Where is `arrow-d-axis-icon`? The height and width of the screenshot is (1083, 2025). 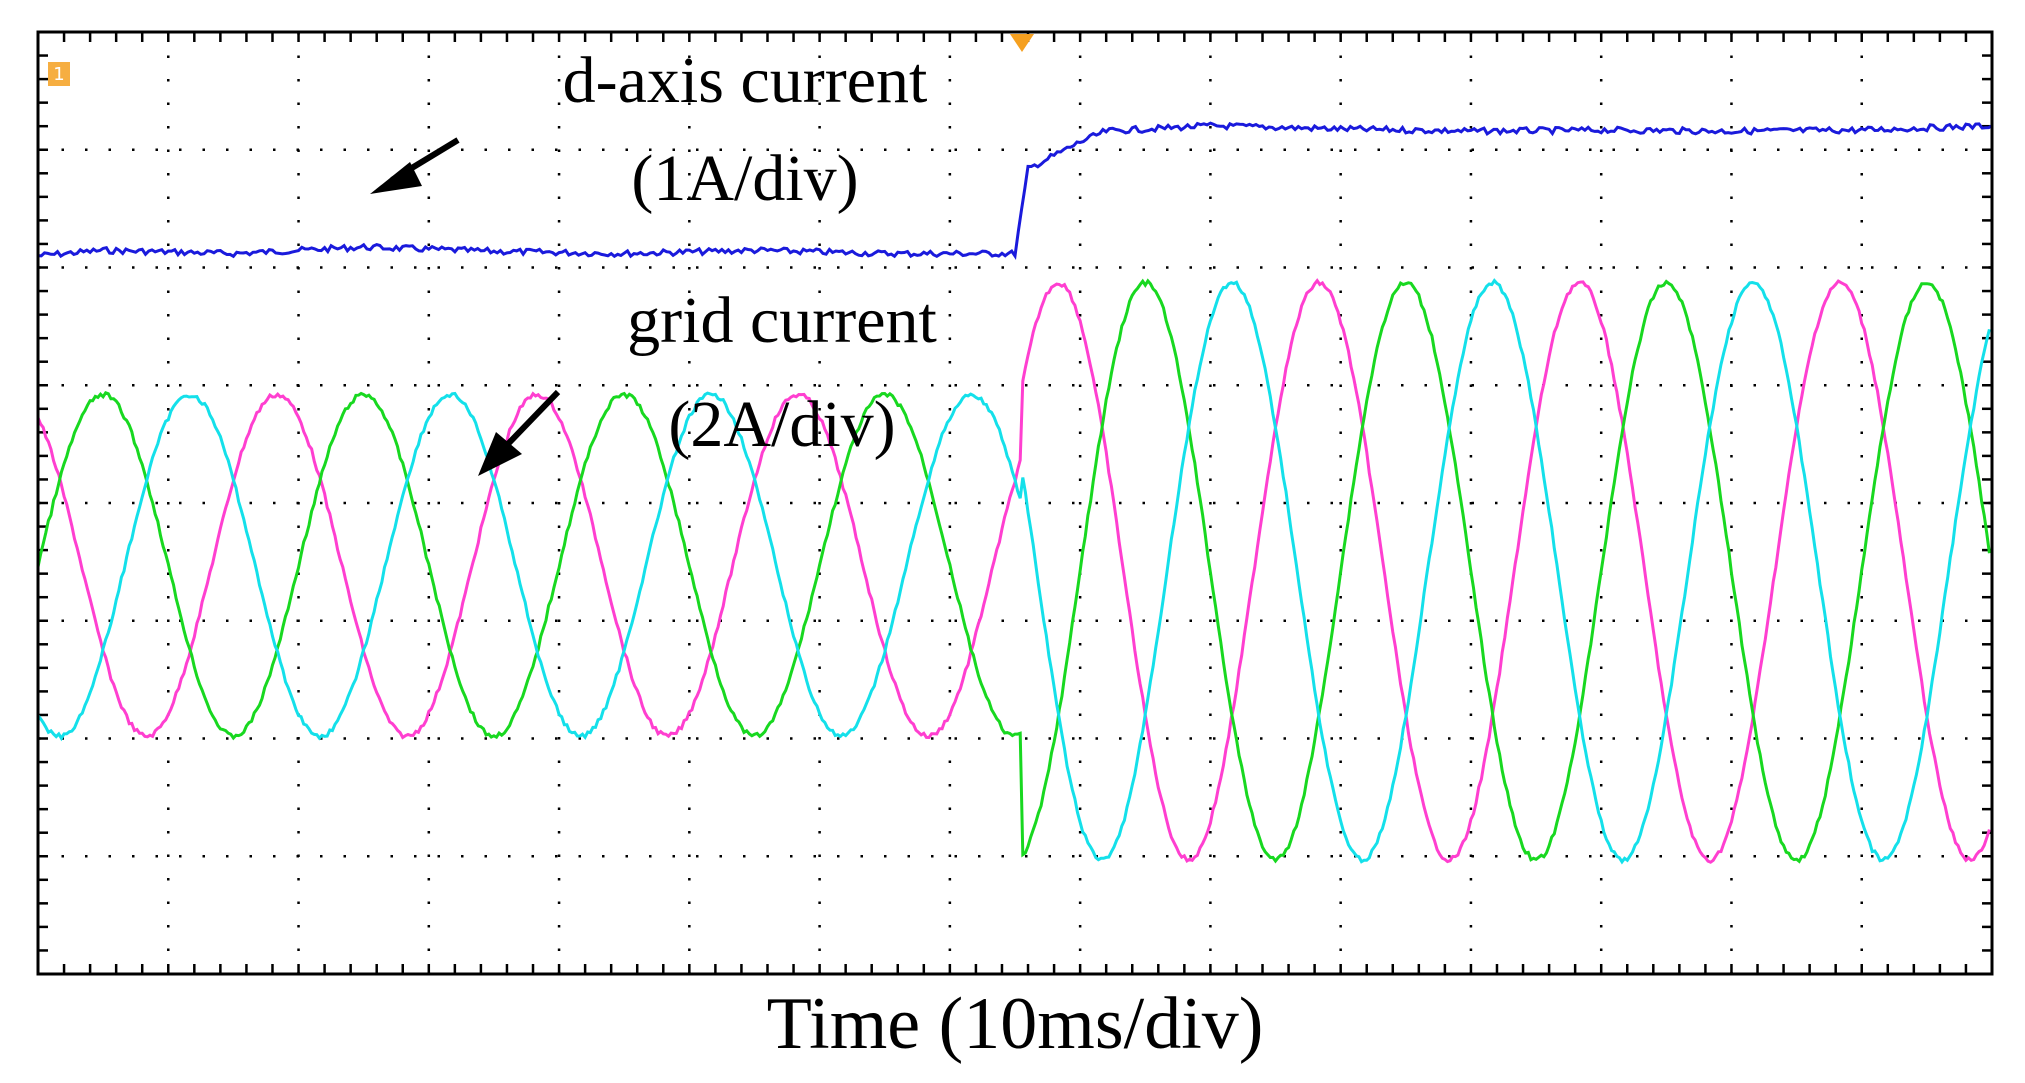
arrow-d-axis-icon is located at coordinates (415, 165).